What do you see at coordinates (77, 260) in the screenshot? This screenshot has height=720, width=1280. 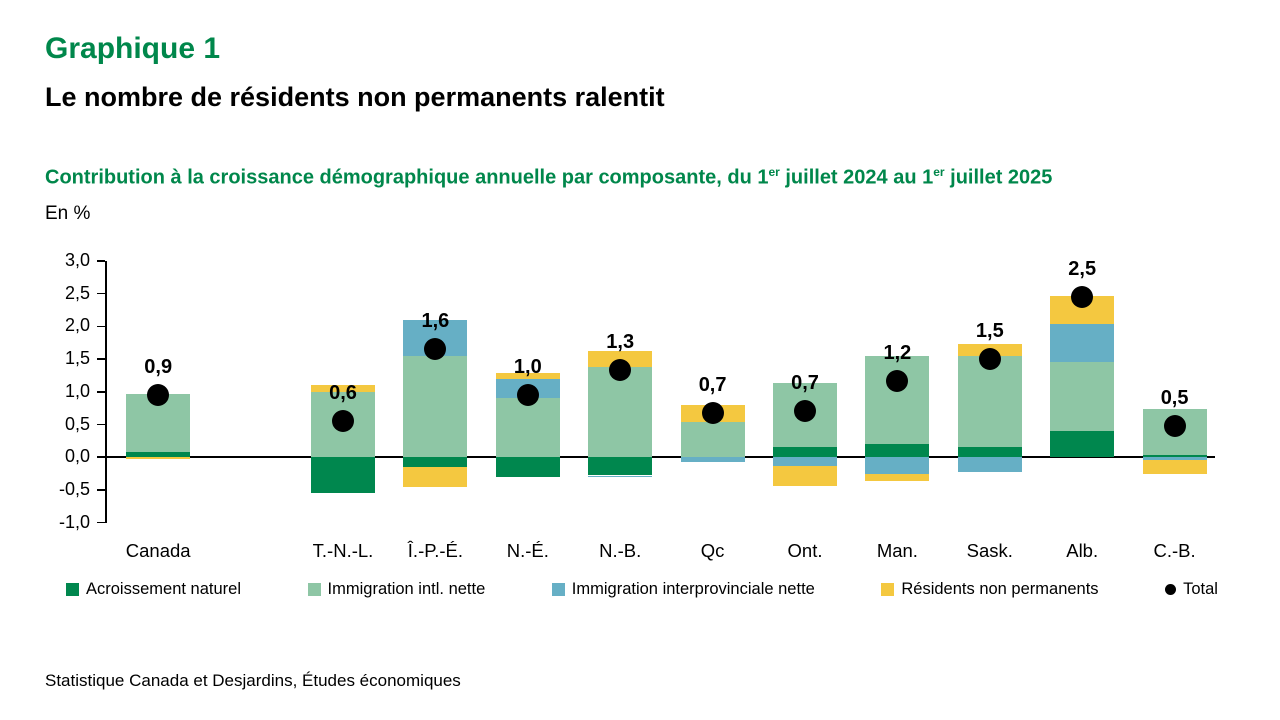 I see `y-tick-label: 3,0` at bounding box center [77, 260].